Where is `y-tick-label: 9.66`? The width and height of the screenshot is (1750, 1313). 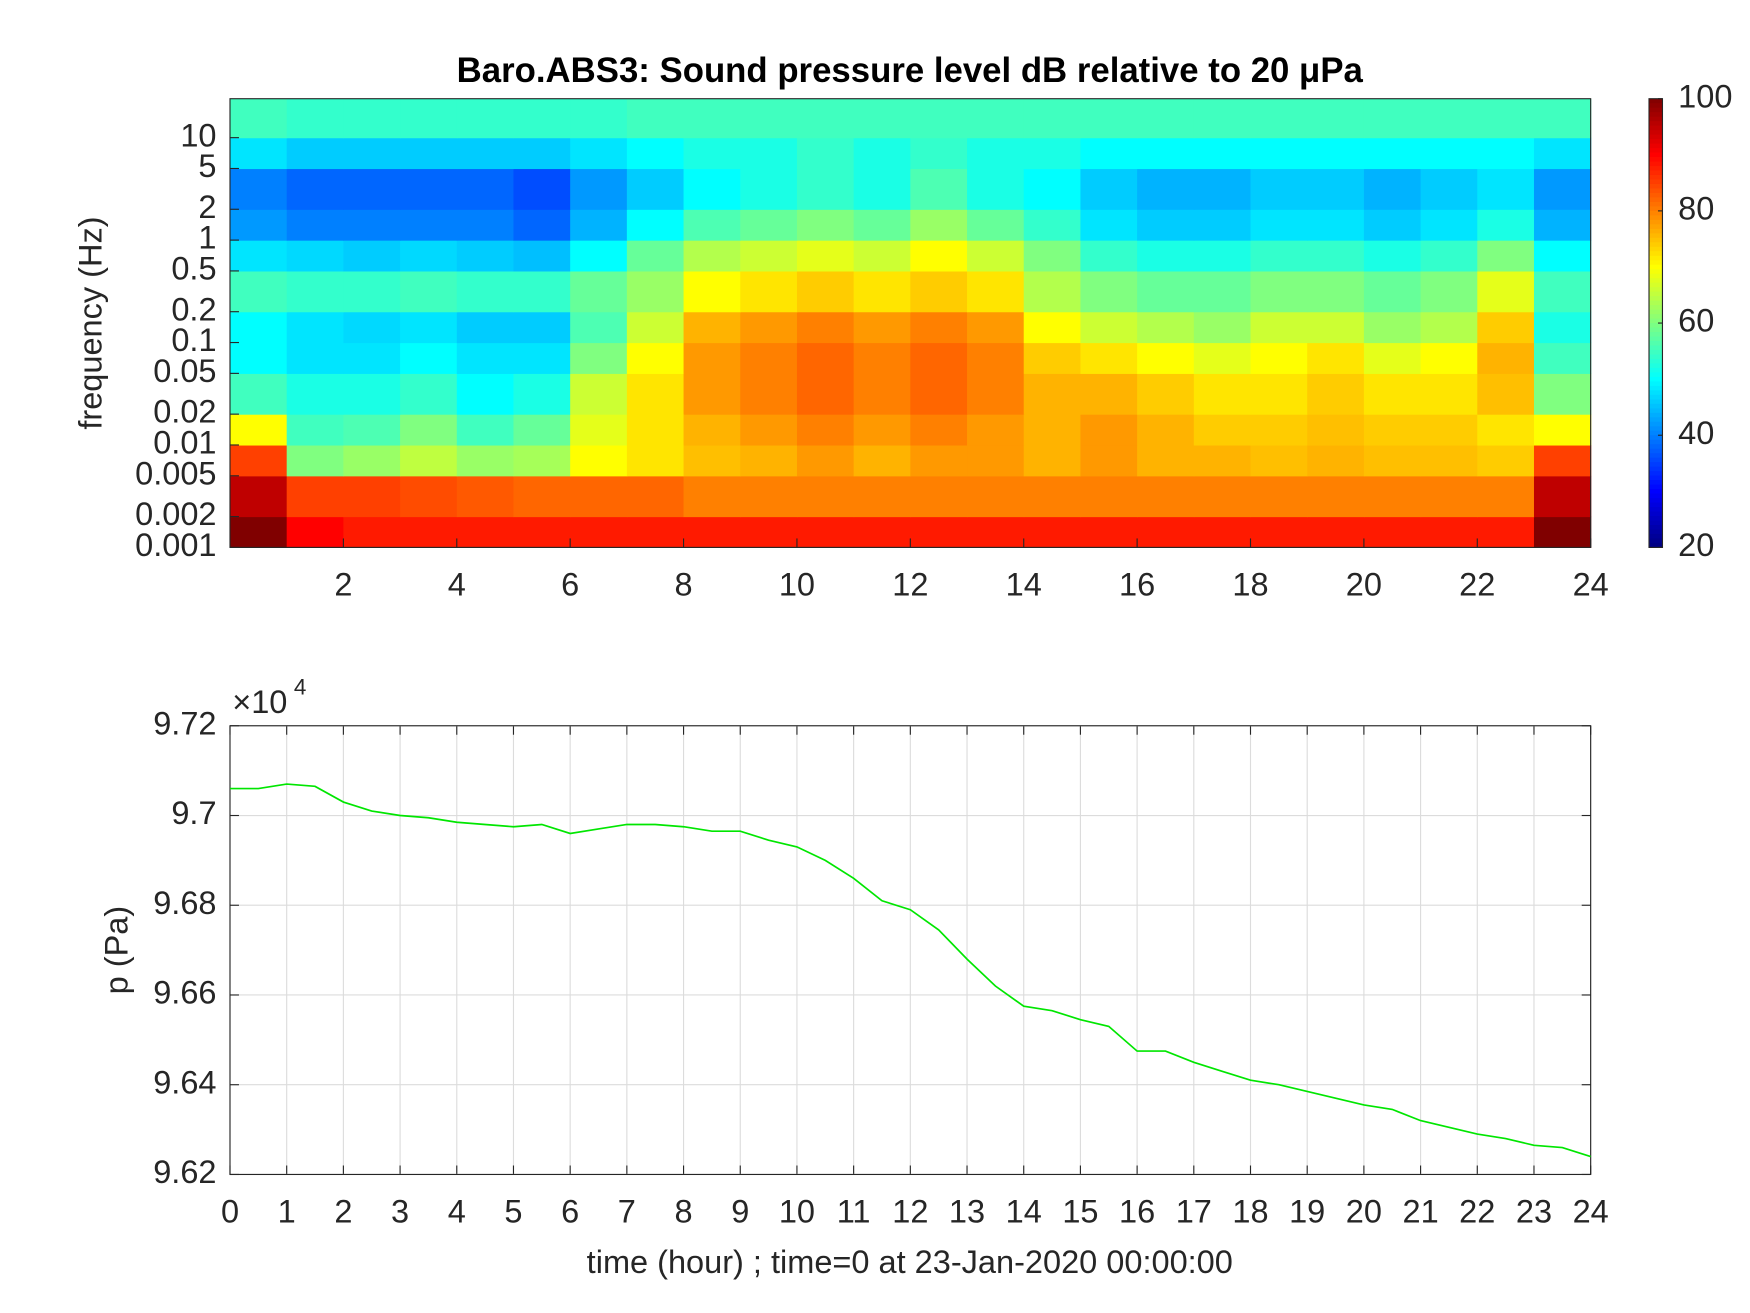 y-tick-label: 9.66 is located at coordinates (184, 993).